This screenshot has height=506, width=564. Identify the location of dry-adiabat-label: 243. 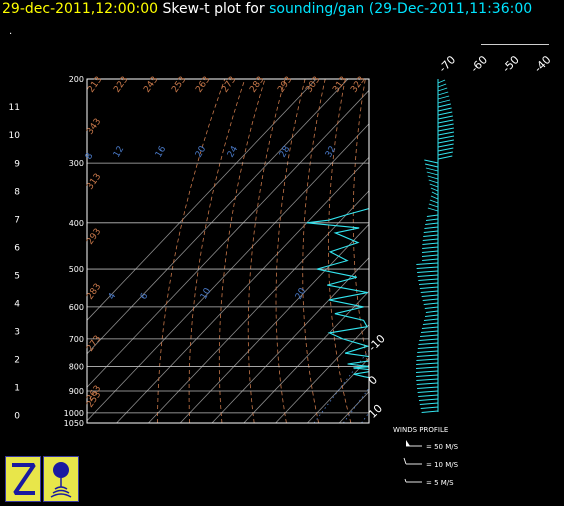
(151, 85).